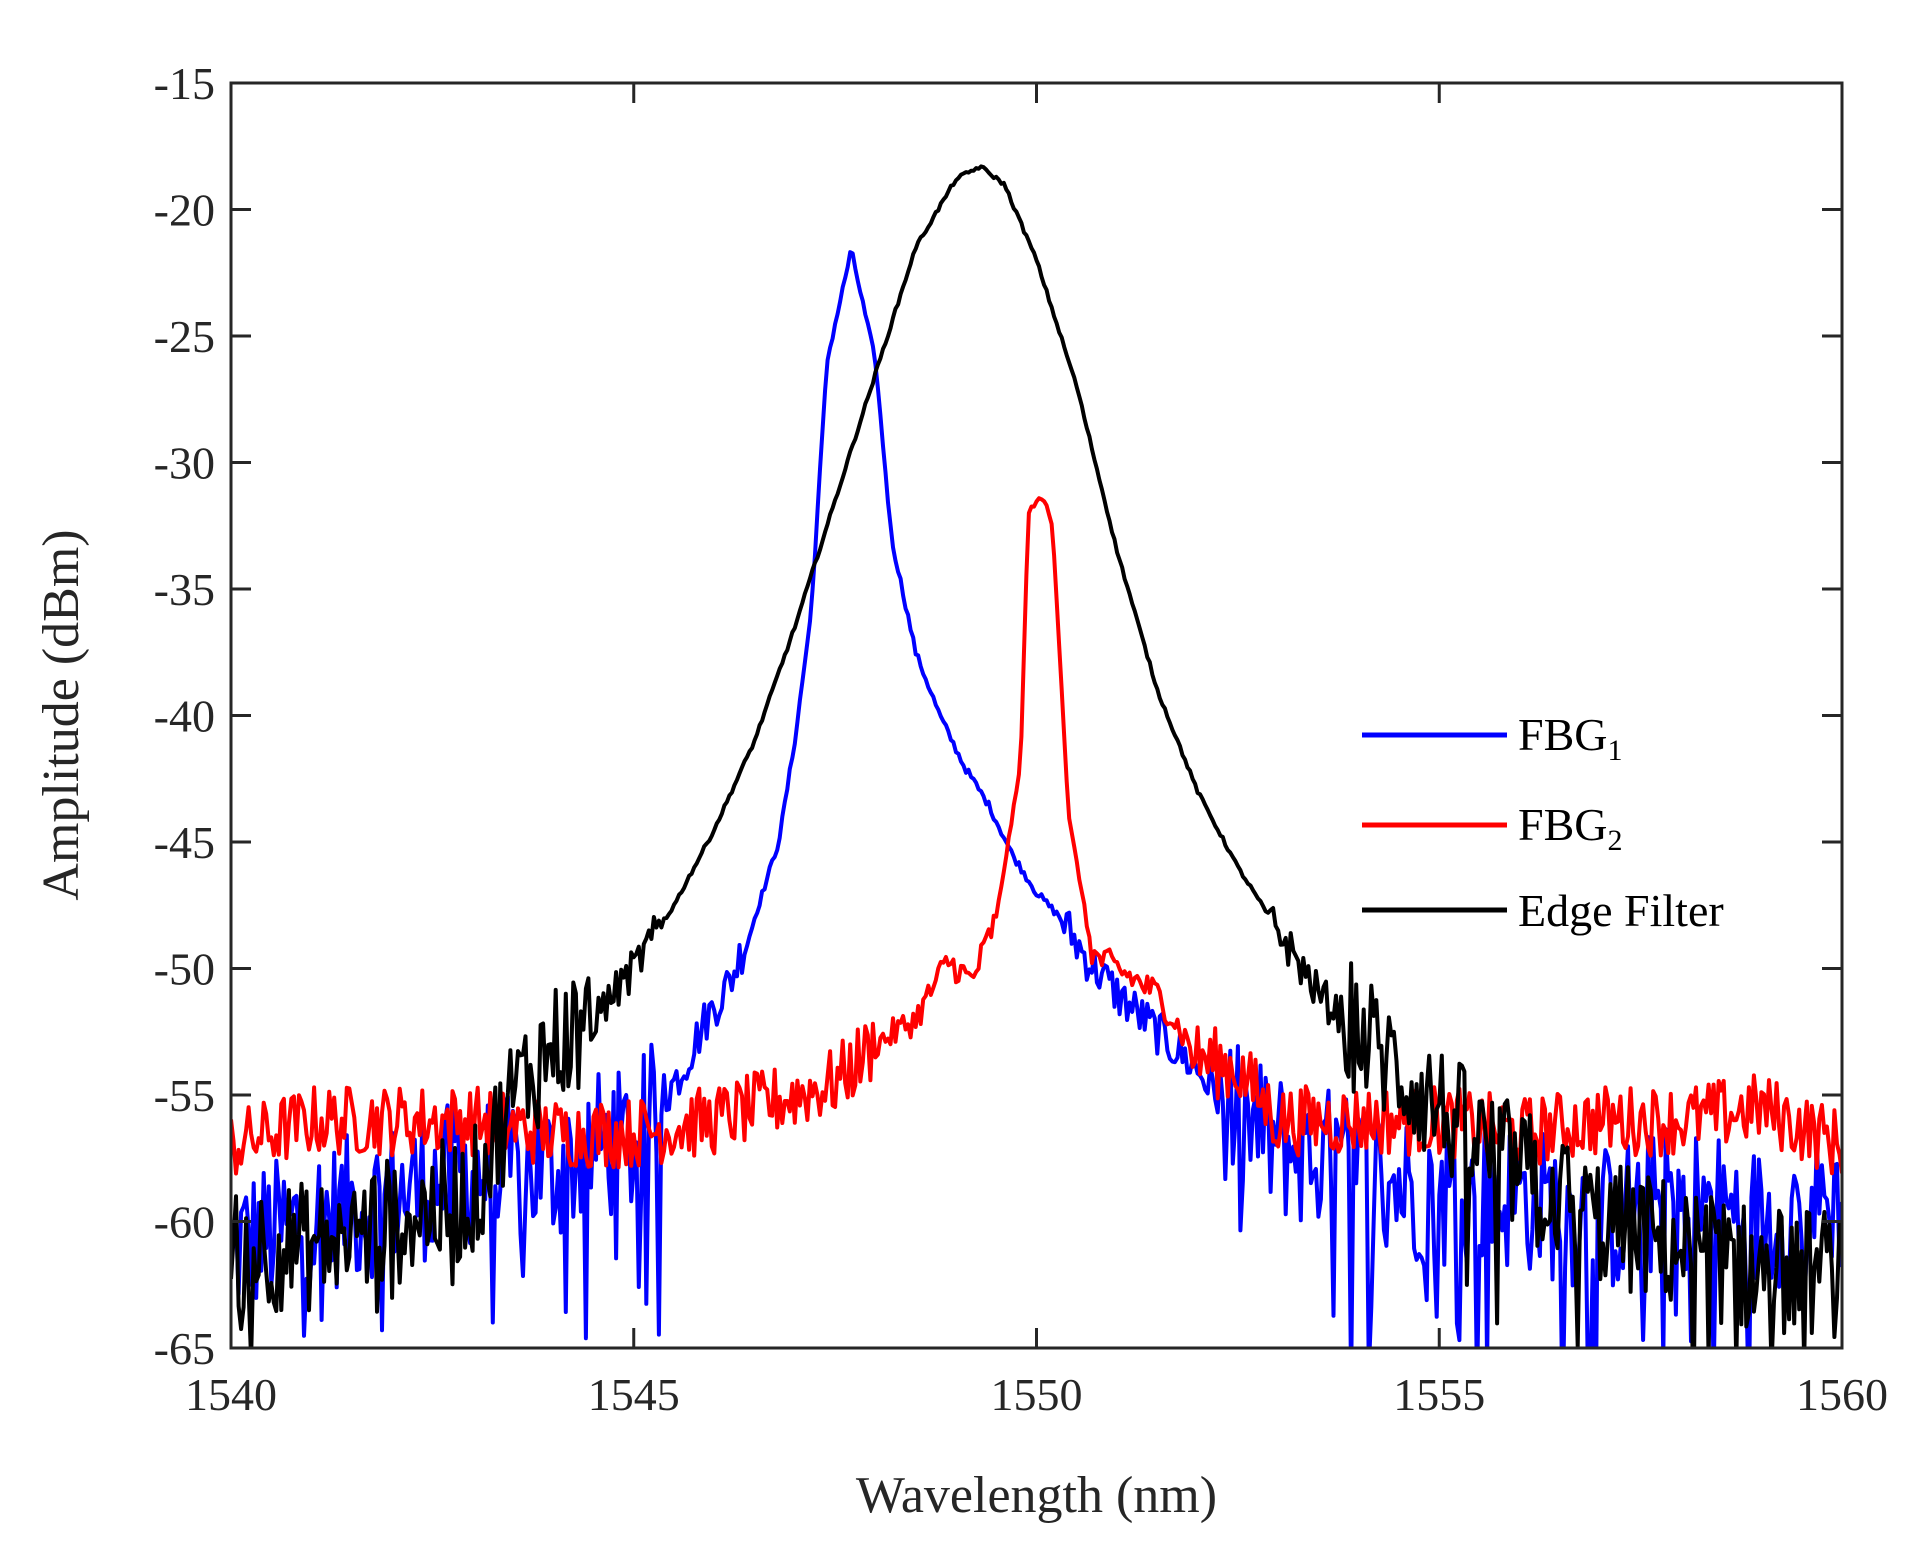  Describe the element at coordinates (1614, 750) in the screenshot. I see `legend-label-fbg1-sub: 1` at that location.